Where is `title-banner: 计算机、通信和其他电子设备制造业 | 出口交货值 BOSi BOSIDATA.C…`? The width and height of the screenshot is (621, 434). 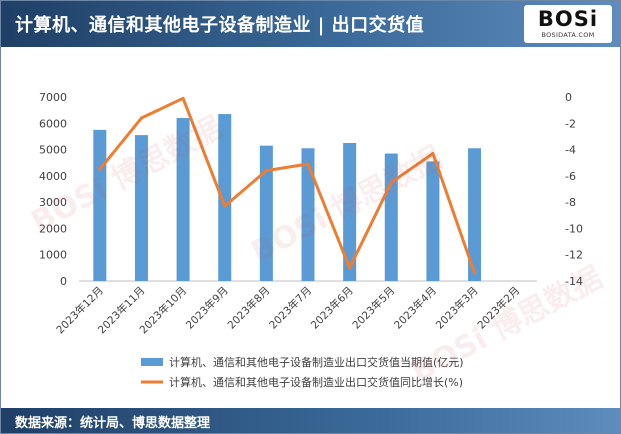
title-banner: 计算机、通信和其他电子设备制造业 | 出口交货值 BOSi BOSIDATA.C… is located at coordinates (310, 24).